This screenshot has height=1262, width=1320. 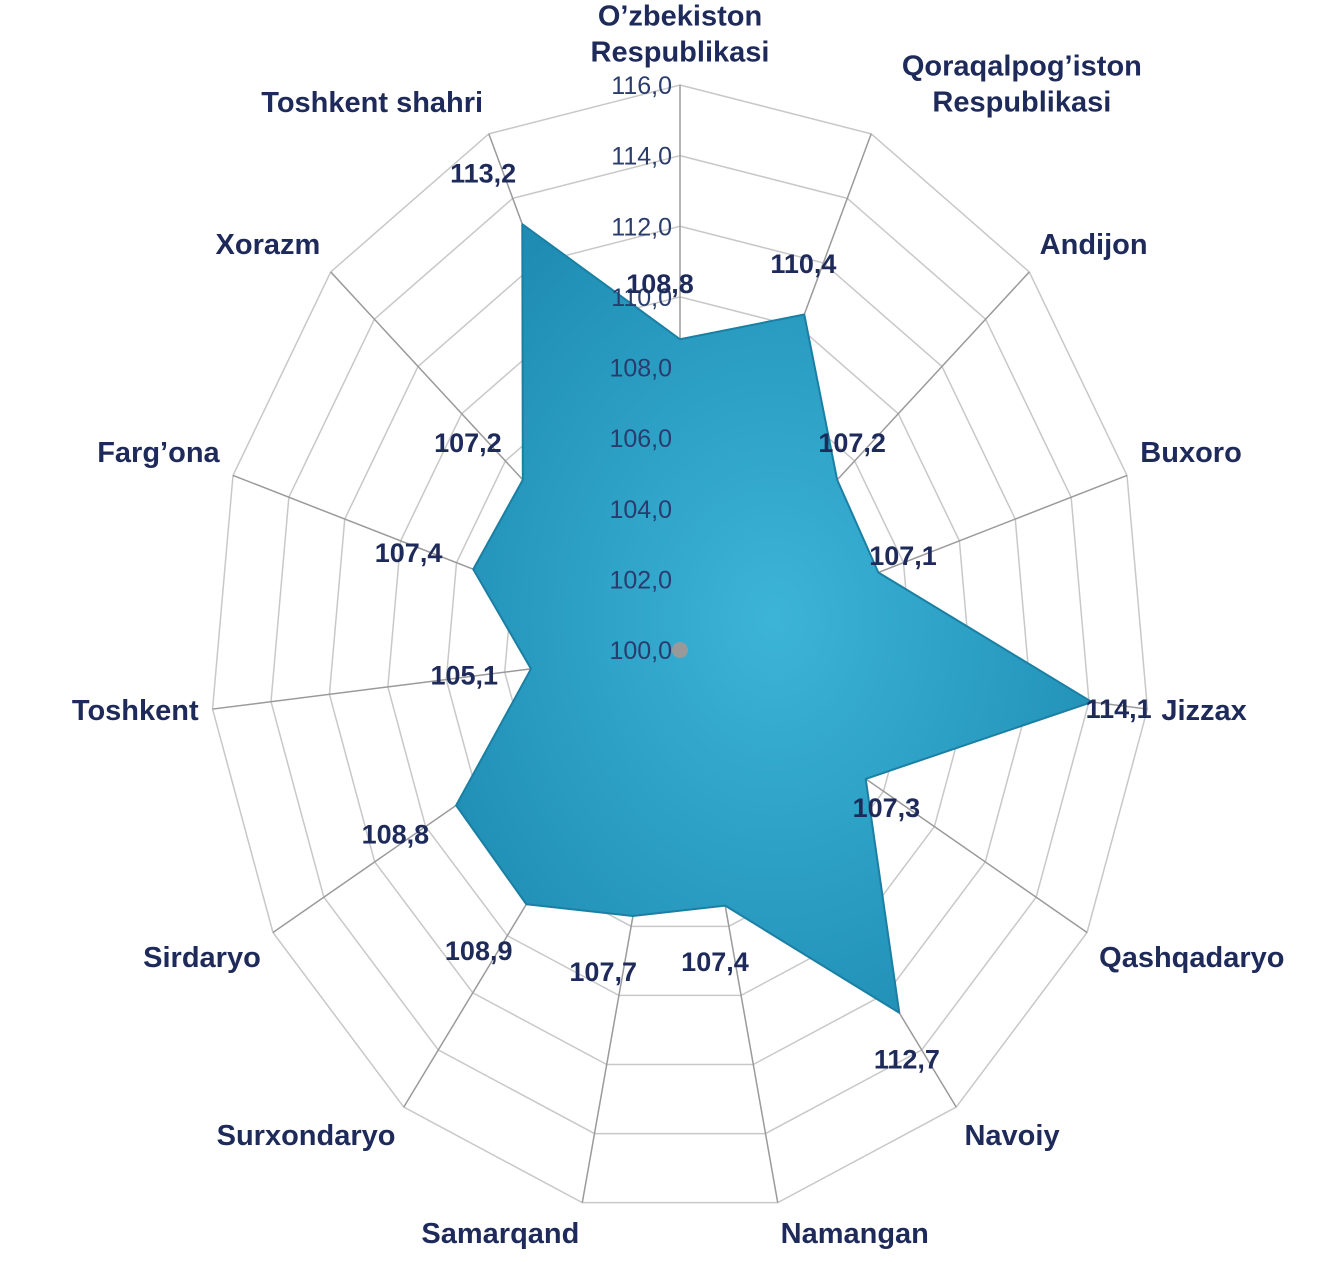 What do you see at coordinates (641, 86) in the screenshot?
I see `y-tick-label: 116,0` at bounding box center [641, 86].